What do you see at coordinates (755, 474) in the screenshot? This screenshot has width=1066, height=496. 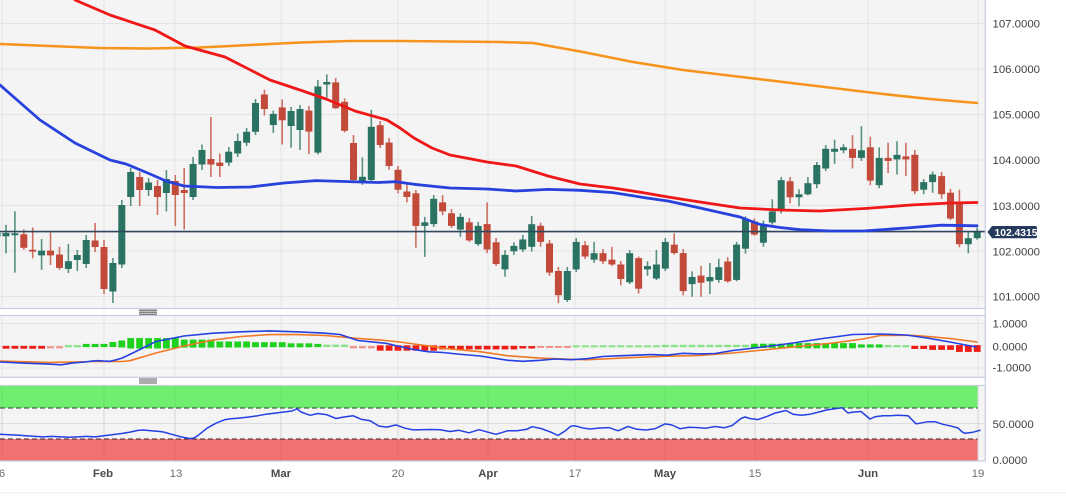 I see `svg-text: 15` at bounding box center [755, 474].